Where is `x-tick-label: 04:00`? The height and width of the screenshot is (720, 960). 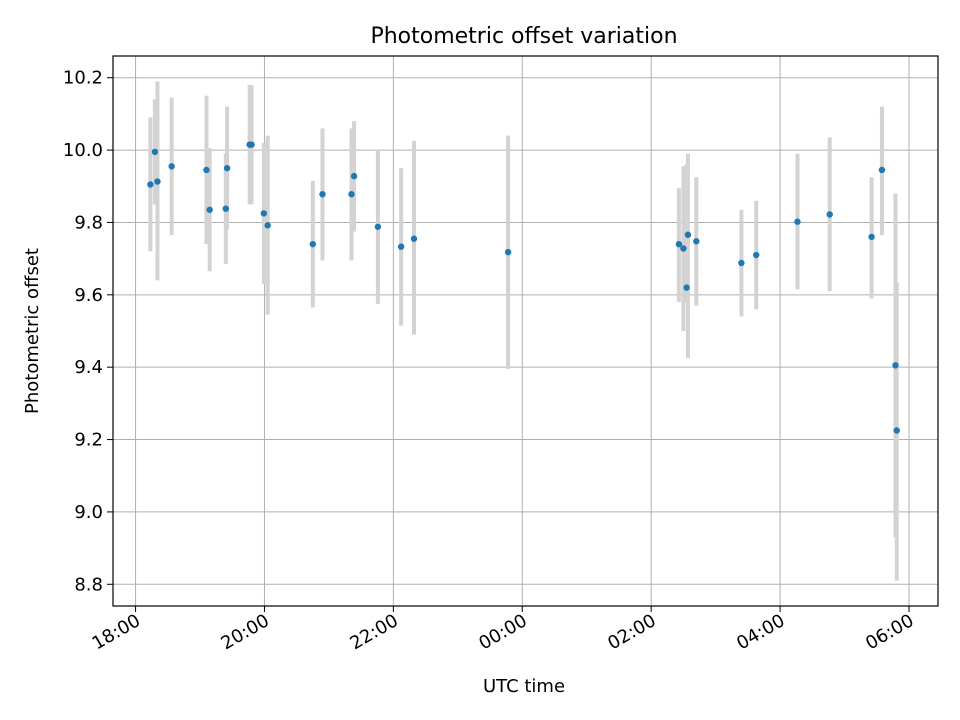
x-tick-label: 04:00 is located at coordinates (760, 632).